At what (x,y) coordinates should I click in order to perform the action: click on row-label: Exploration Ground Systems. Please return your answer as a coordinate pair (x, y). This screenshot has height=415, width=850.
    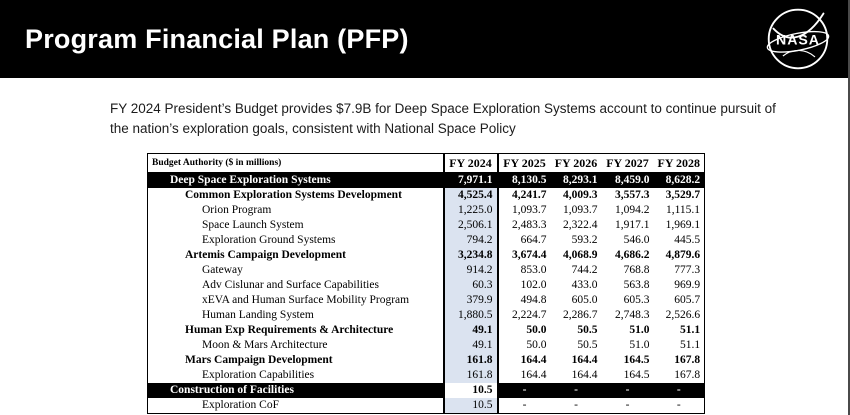
    Looking at the image, I should click on (269, 240).